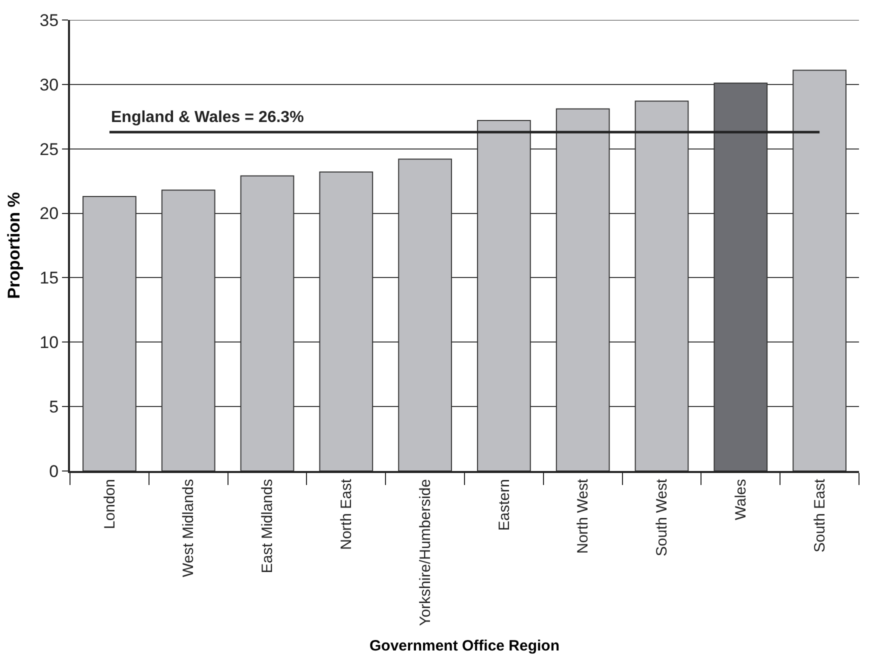 This screenshot has width=869, height=662. I want to click on x-axis-title: Government Office Region, so click(464, 646).